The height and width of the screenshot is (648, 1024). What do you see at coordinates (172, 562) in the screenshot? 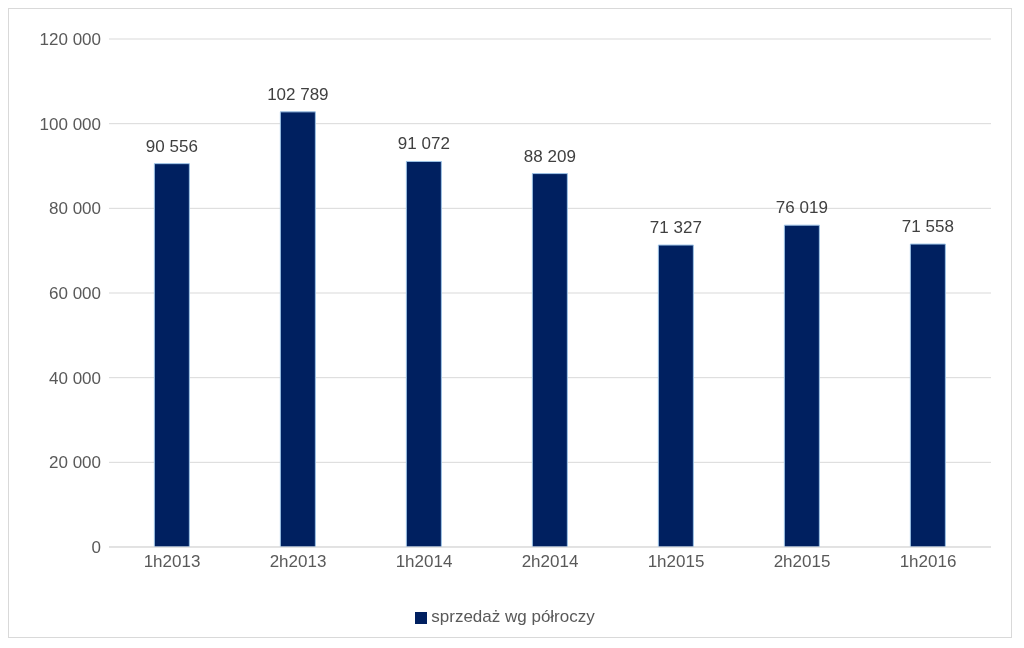
I see `x-tick-label: 1h2013` at bounding box center [172, 562].